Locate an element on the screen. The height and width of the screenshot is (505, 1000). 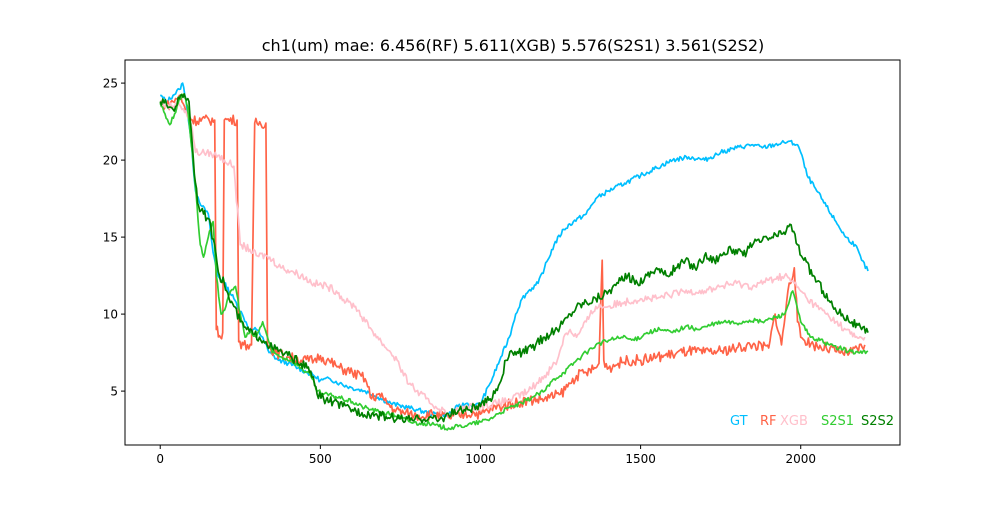
x-tick-label: 1500 is located at coordinates (640, 459).